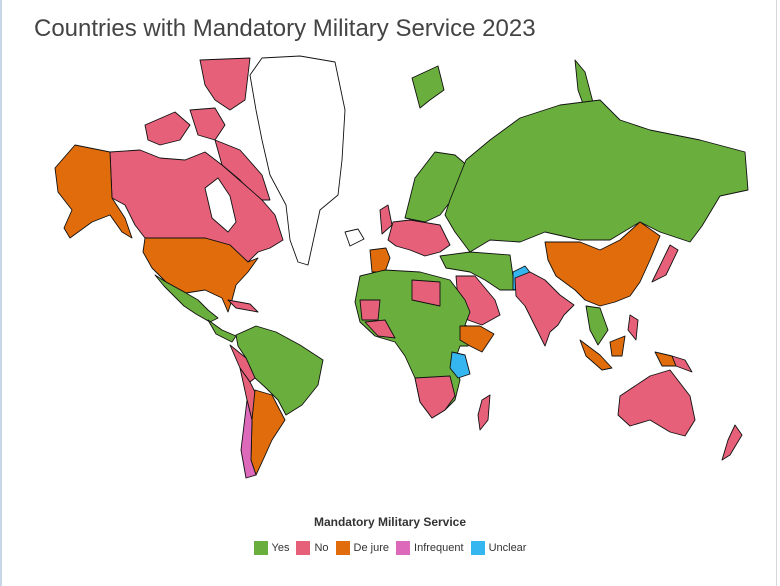 The height and width of the screenshot is (586, 780). I want to click on legend-label: No, so click(321, 548).